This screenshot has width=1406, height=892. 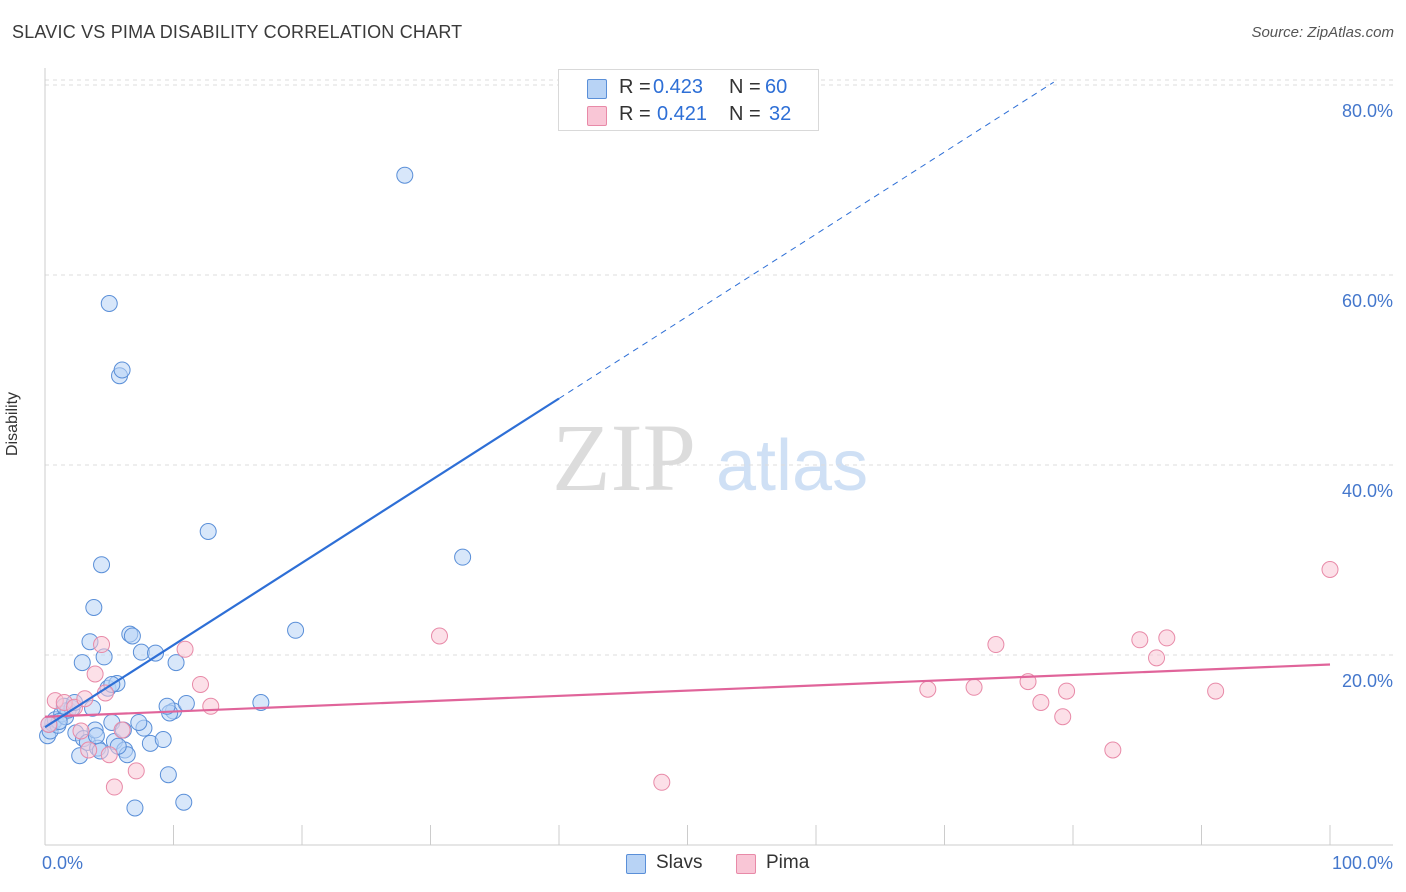 I want to click on slavs-r-value: 0.423, so click(x=678, y=87).